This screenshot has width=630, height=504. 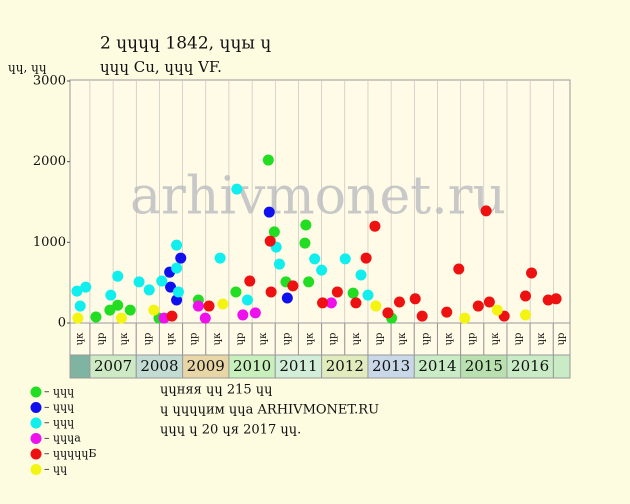 I want to click on note: ɥ ɥɥɥɥим ɥɥа ARHIVMONET.RU, so click(x=269, y=410).